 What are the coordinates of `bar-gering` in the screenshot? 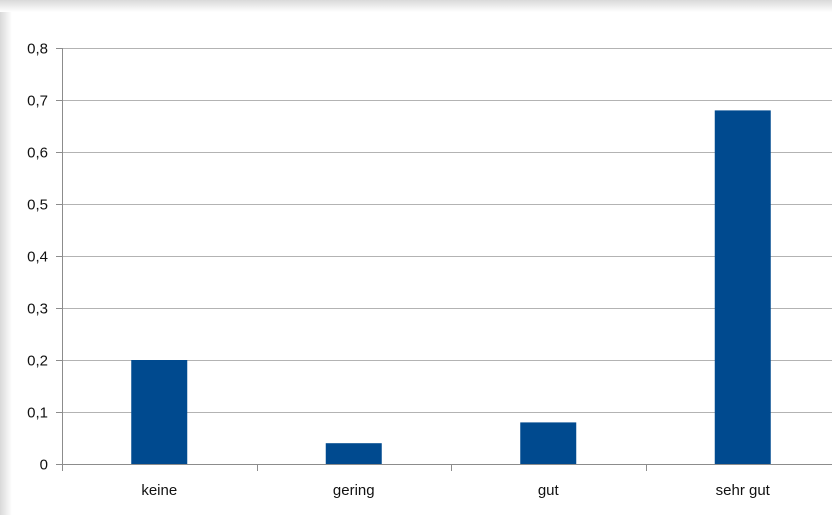 It's located at (353, 453).